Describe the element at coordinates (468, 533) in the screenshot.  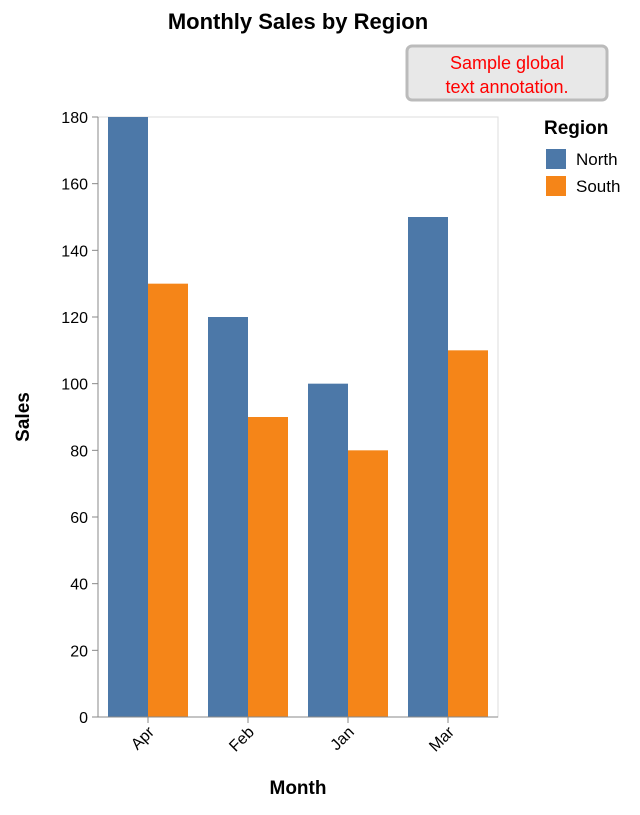
I see `bar-south-mar` at that location.